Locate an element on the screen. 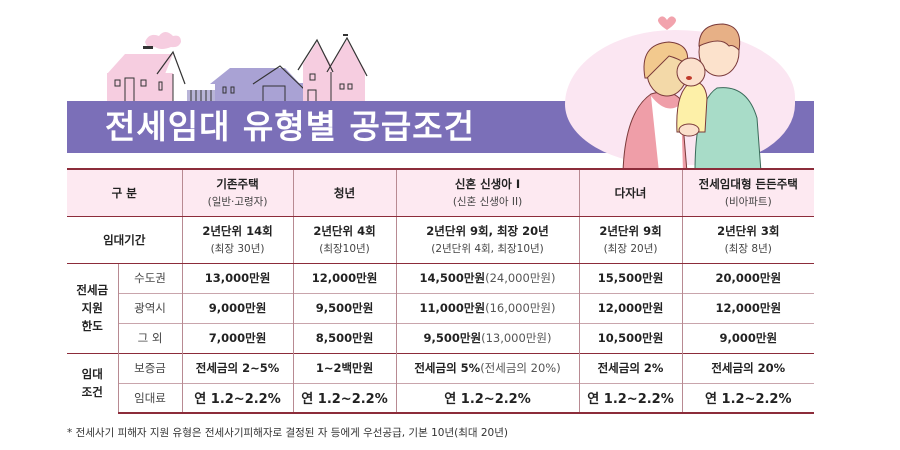 This screenshot has height=450, width=900. cell: 전세금의 2~5% is located at coordinates (237, 367).